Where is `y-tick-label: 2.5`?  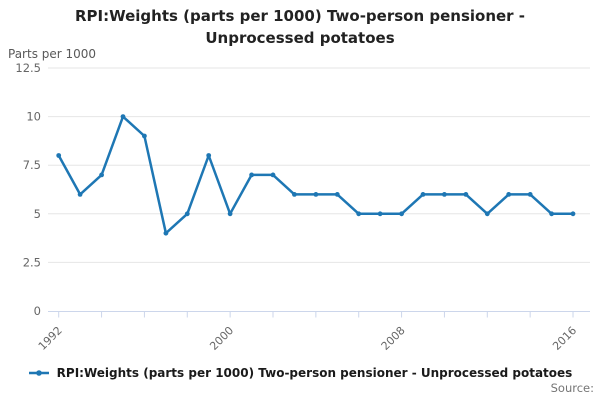 y-tick-label: 2.5 is located at coordinates (32, 262).